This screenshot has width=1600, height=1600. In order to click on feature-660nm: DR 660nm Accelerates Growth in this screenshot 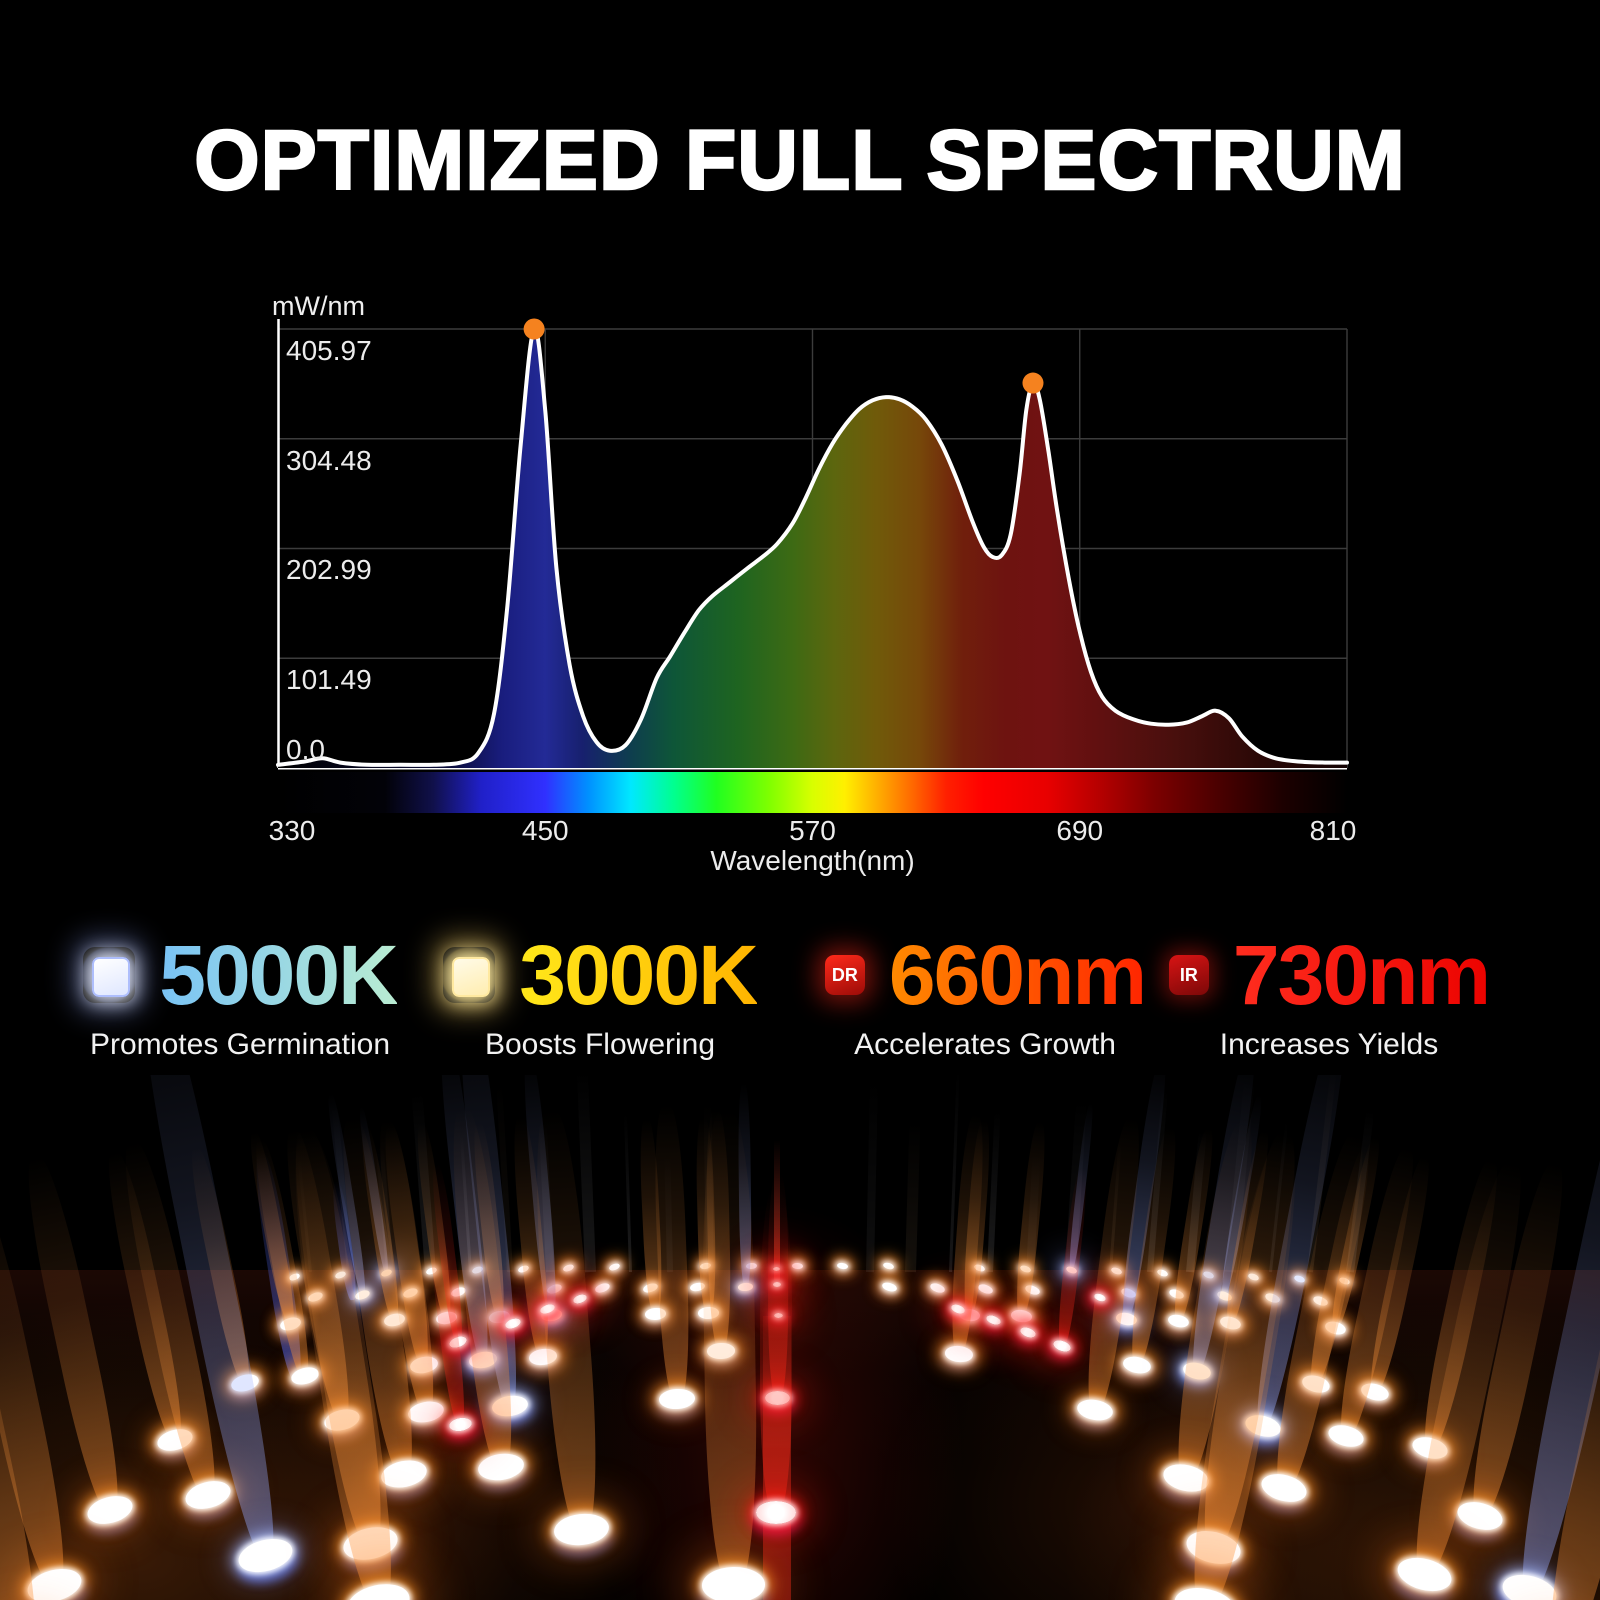, I will do `click(985, 997)`.